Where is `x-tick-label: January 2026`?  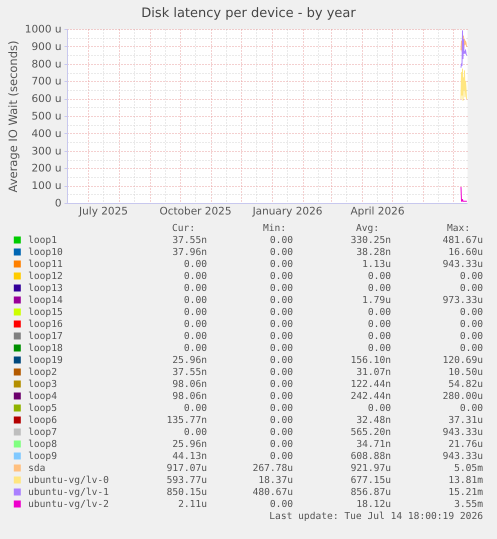 x-tick-label: January 2026 is located at coordinates (287, 212).